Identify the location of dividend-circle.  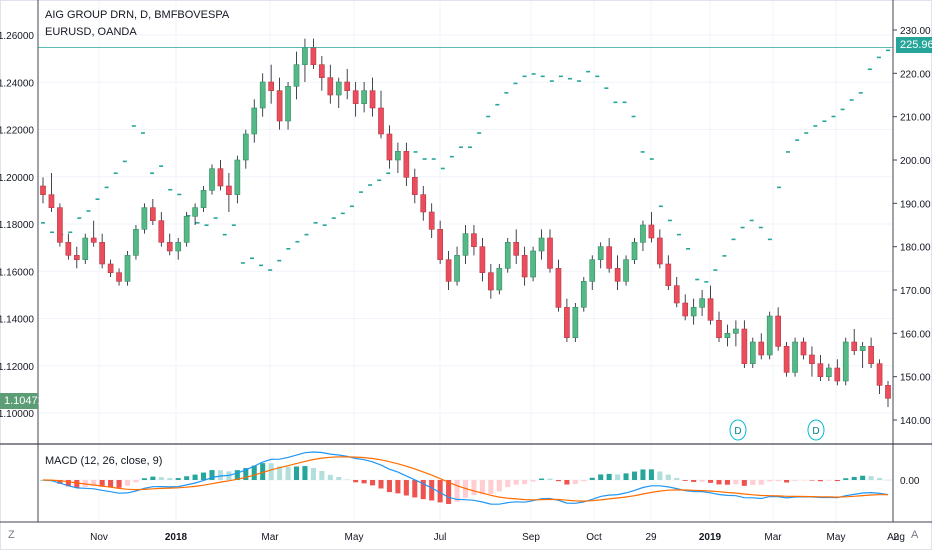
(816, 430).